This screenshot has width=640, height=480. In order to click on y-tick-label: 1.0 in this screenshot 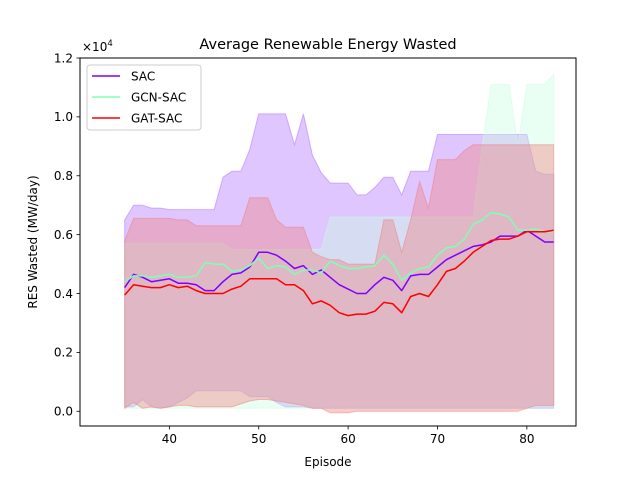, I will do `click(63, 117)`.